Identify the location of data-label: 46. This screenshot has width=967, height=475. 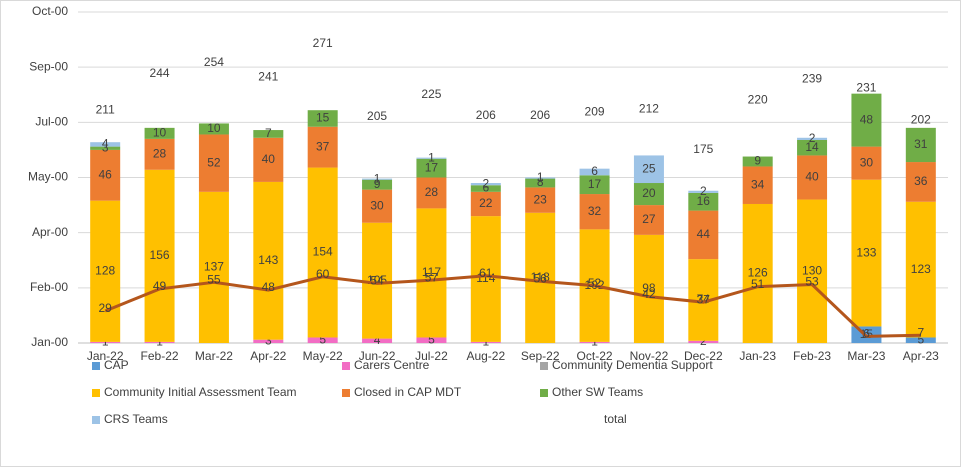
(106, 174).